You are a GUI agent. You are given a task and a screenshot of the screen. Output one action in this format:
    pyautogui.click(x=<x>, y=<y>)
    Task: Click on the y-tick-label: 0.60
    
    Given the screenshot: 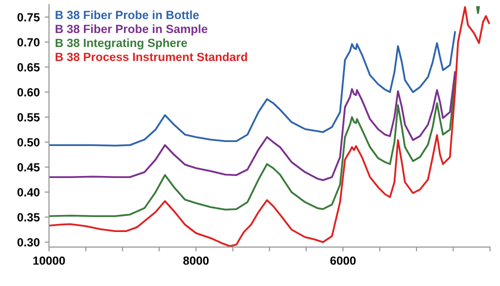 What is the action you would take?
    pyautogui.click(x=28, y=92)
    